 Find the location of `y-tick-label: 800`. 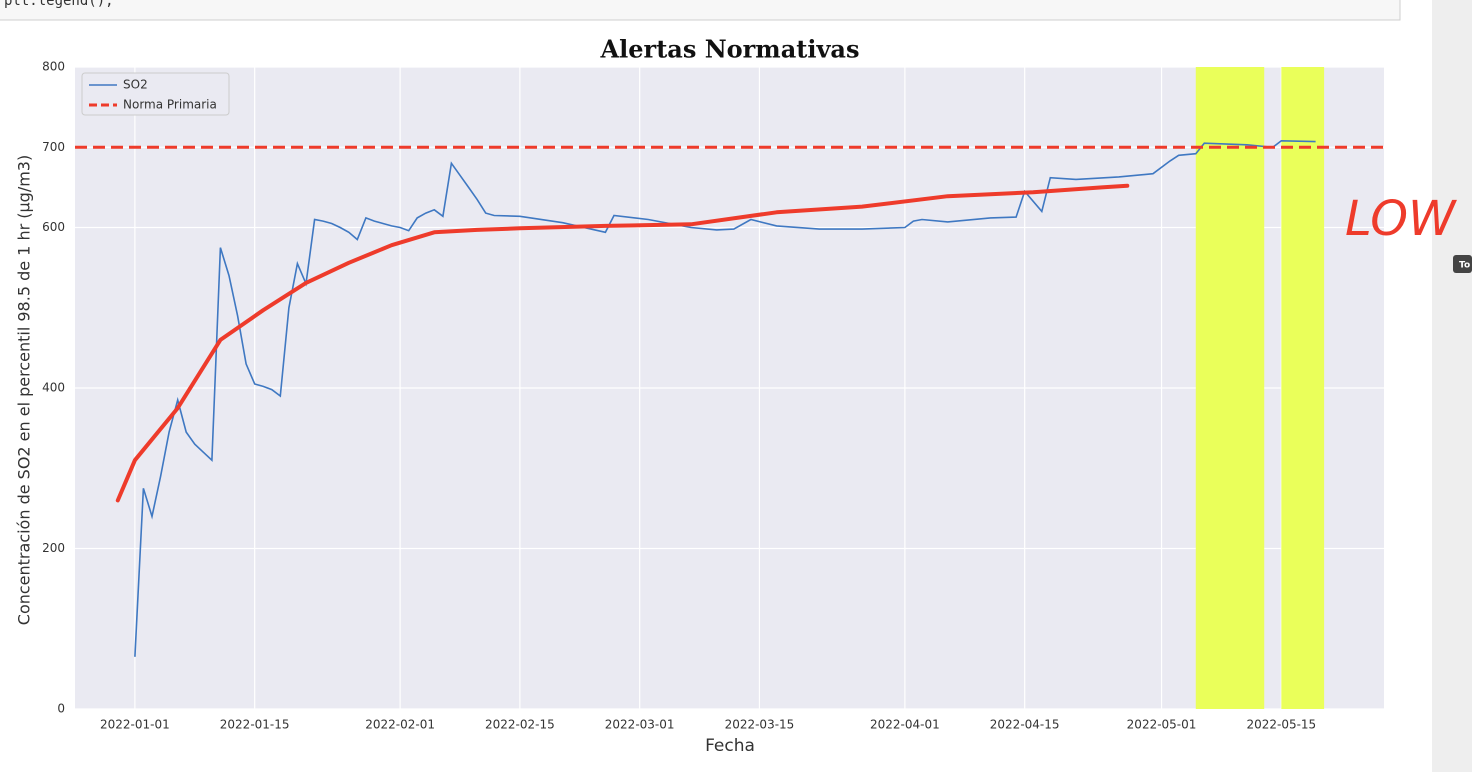

y-tick-label: 800 is located at coordinates (53, 67).